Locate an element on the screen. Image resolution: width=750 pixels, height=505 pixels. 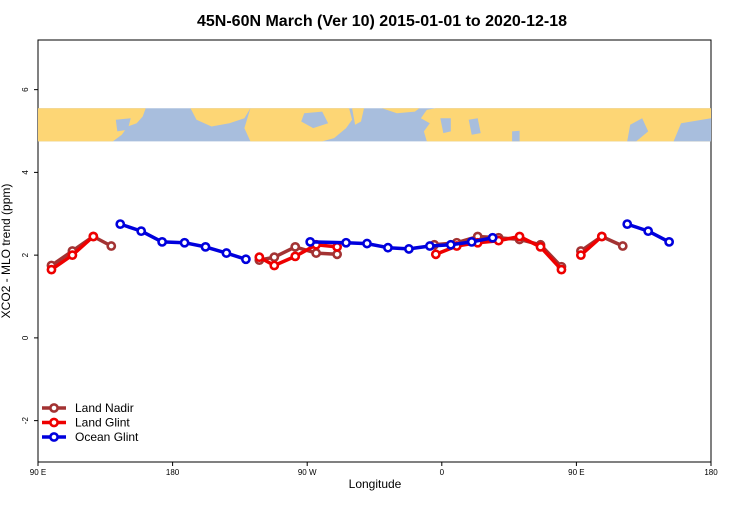
map-ocean-japan-sea is located at coordinates (638, 130).